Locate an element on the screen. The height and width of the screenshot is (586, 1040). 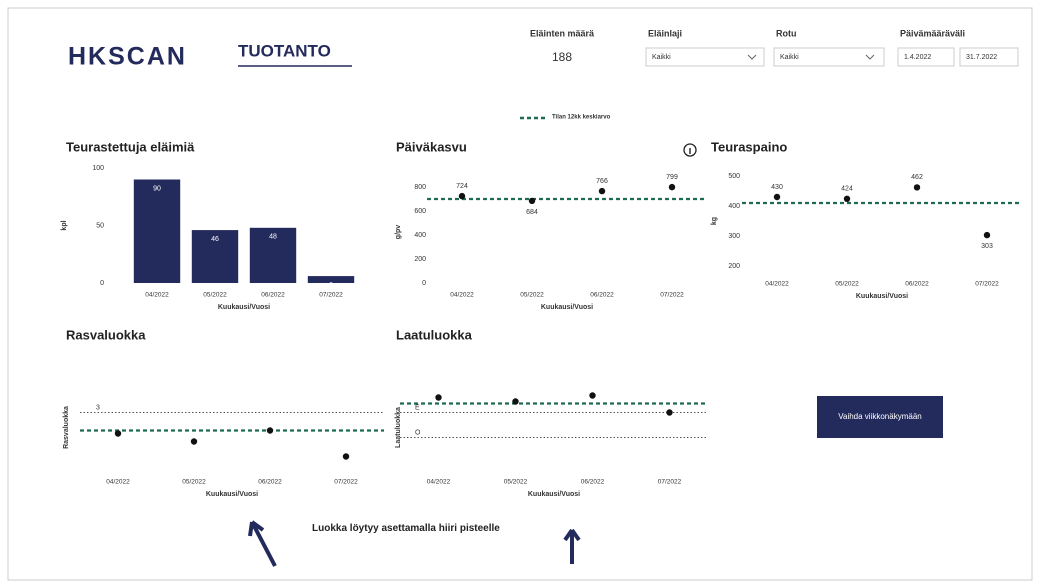
data-label: 430 is located at coordinates (777, 187).